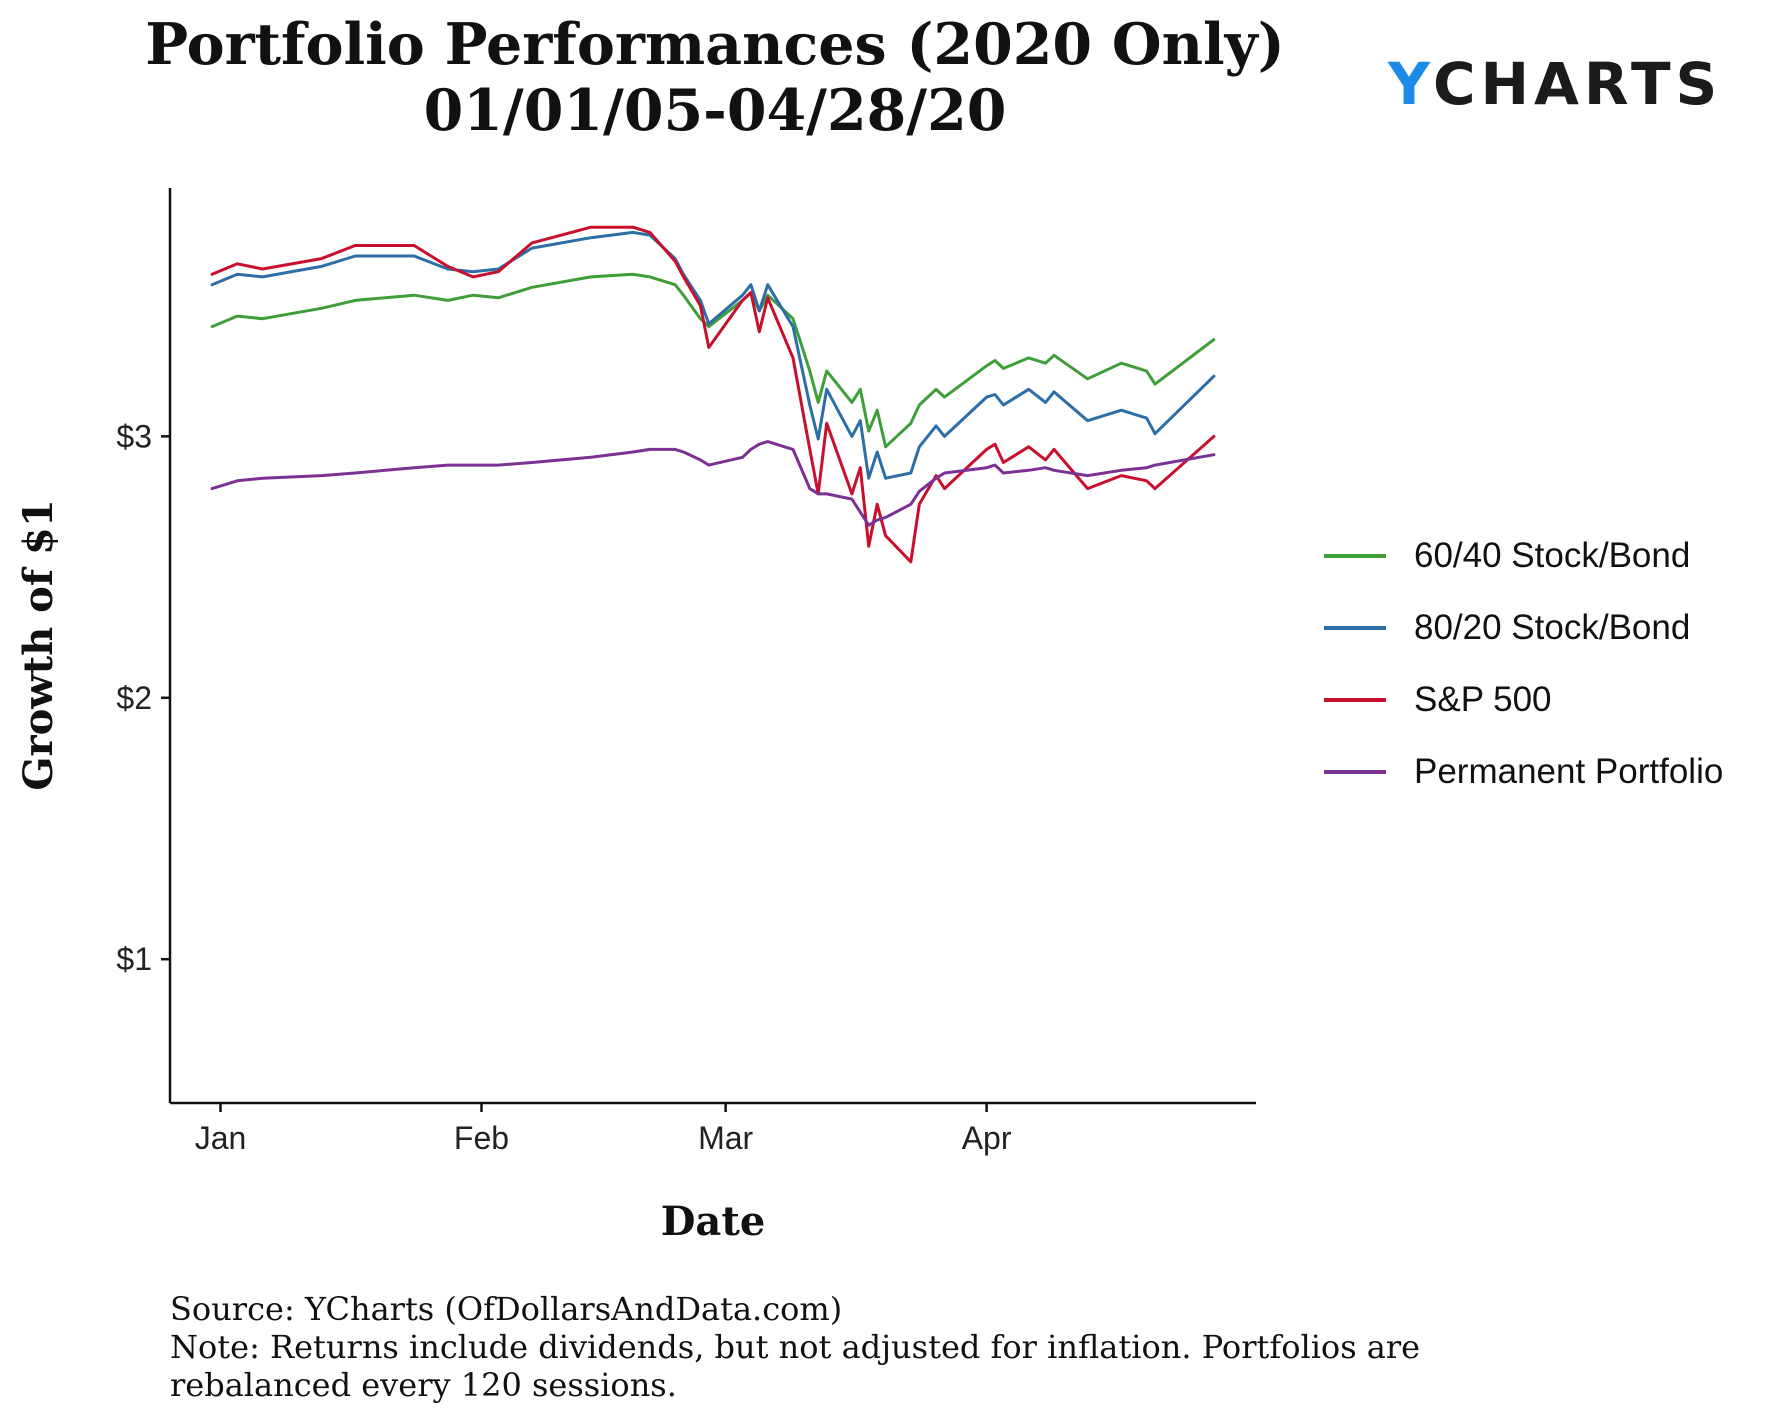 The width and height of the screenshot is (1771, 1417). I want to click on legend-label: 60/40 Stock/Bond, so click(1552, 555).